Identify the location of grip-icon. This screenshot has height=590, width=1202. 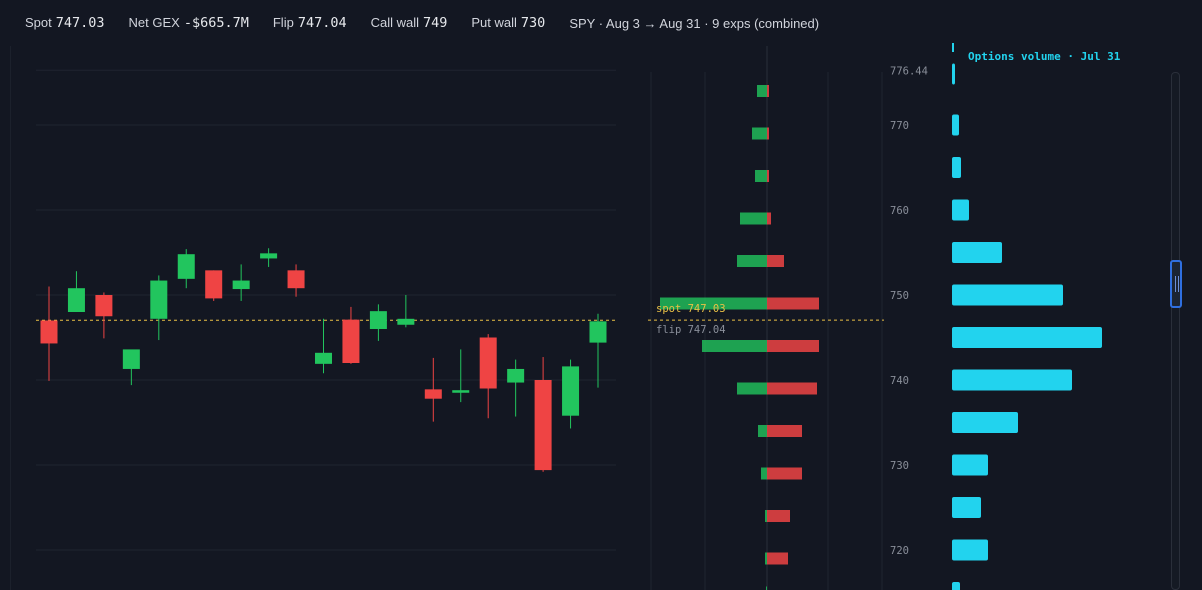
(1177, 284).